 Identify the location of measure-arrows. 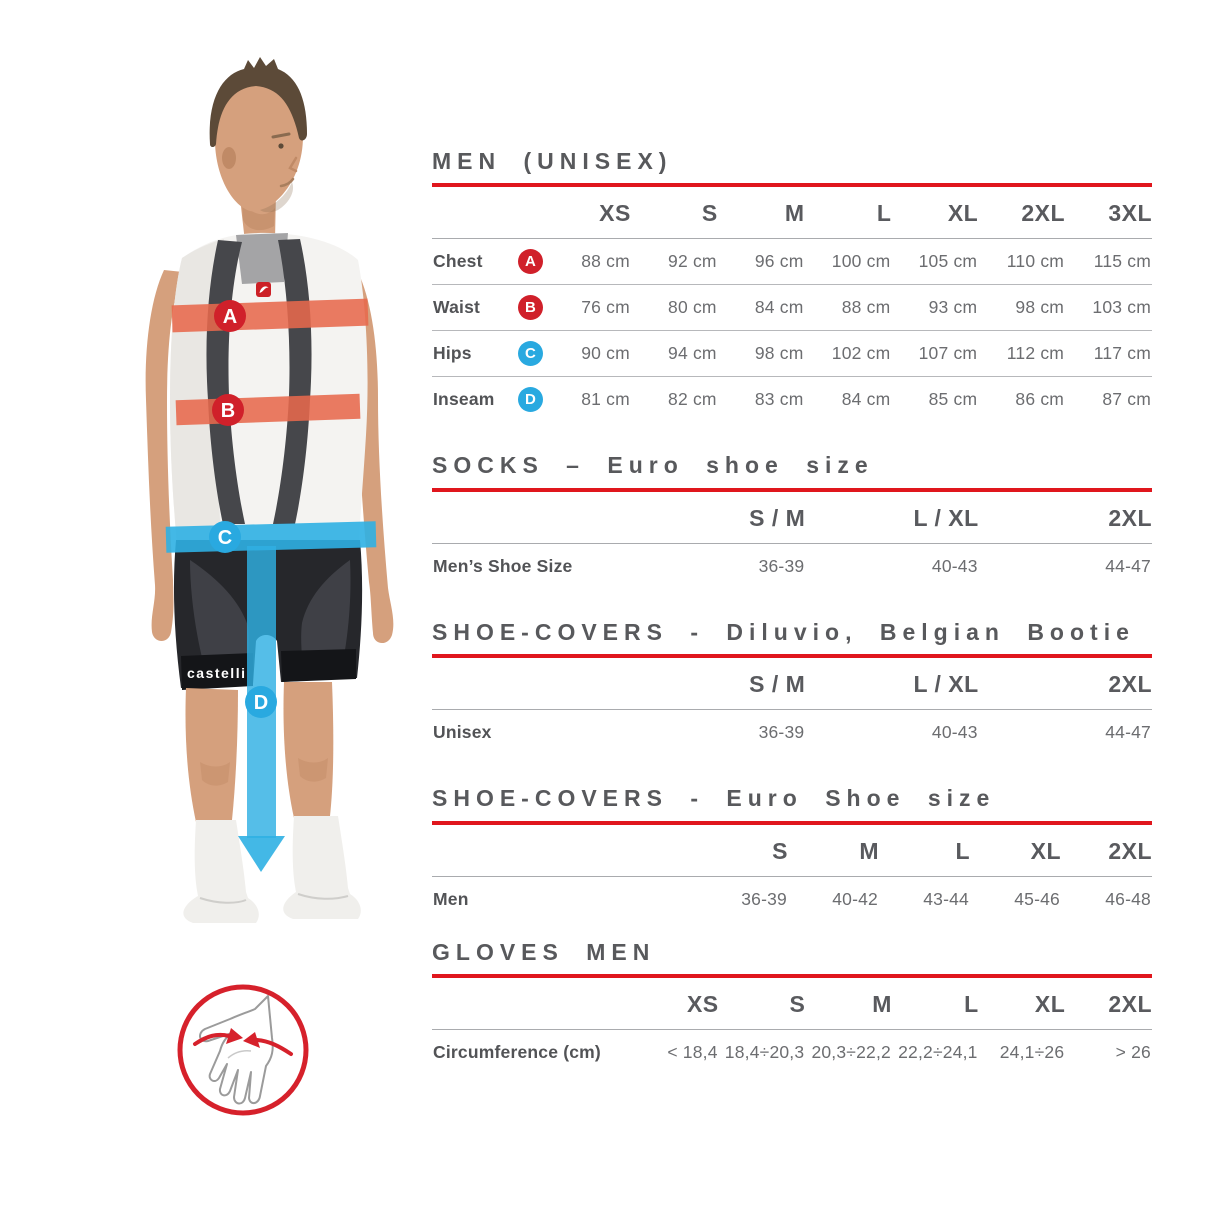
(243, 1044).